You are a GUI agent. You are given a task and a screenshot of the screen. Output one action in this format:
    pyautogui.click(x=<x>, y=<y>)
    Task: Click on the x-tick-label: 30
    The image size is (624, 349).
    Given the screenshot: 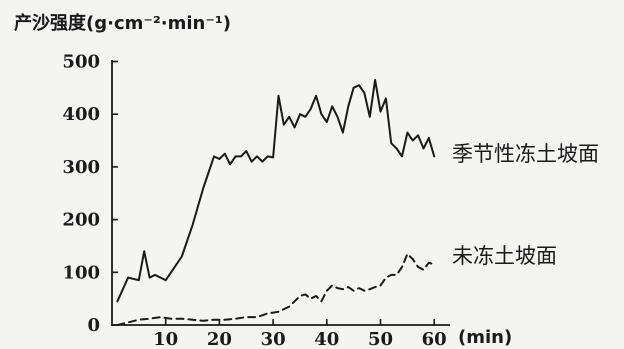 What is the action you would take?
    pyautogui.click(x=273, y=339)
    